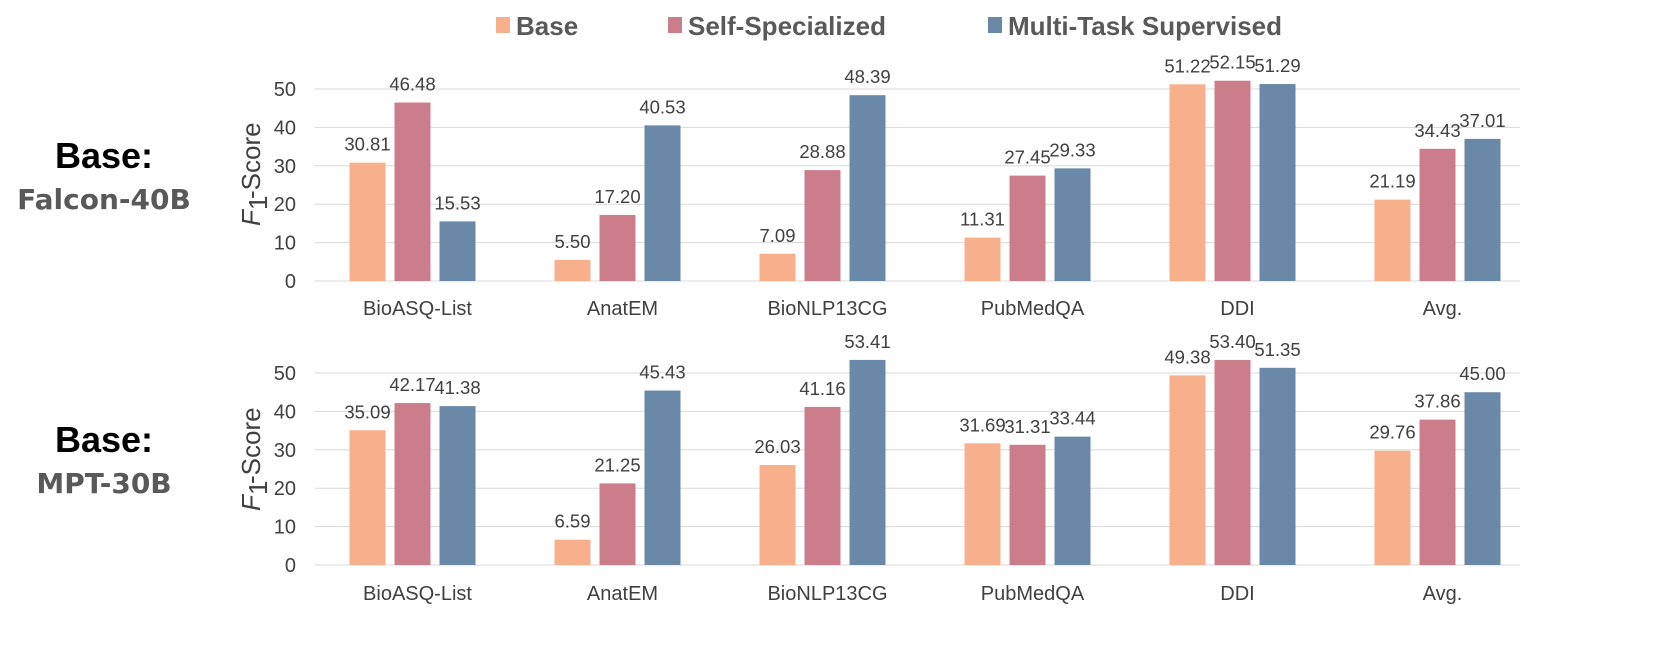 The image size is (1661, 657). What do you see at coordinates (1437, 130) in the screenshot?
I see `data-label: 34.43` at bounding box center [1437, 130].